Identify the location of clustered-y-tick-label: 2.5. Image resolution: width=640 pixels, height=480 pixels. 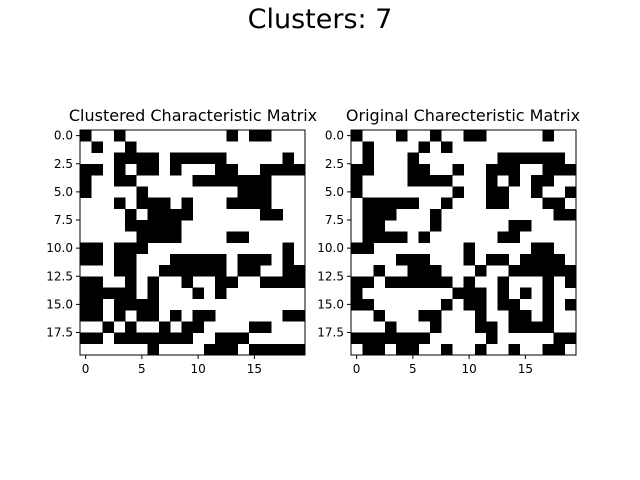
(63, 164).